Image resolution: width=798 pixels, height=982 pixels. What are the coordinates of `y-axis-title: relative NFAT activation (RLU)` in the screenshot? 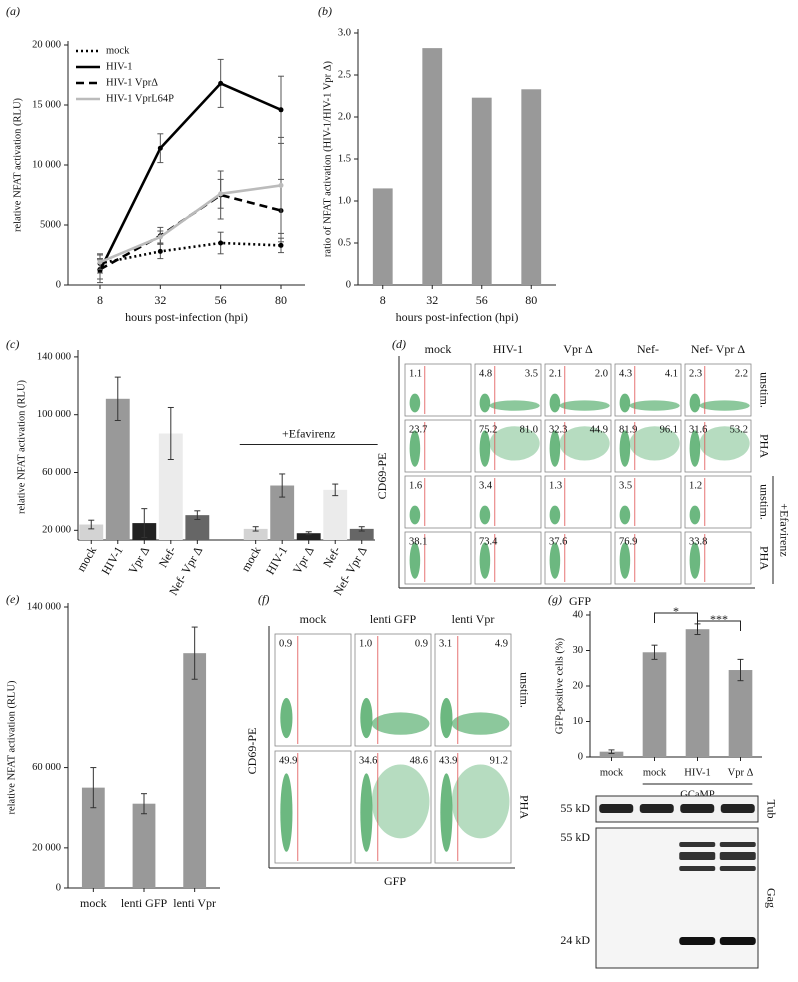 It's located at (11, 747).